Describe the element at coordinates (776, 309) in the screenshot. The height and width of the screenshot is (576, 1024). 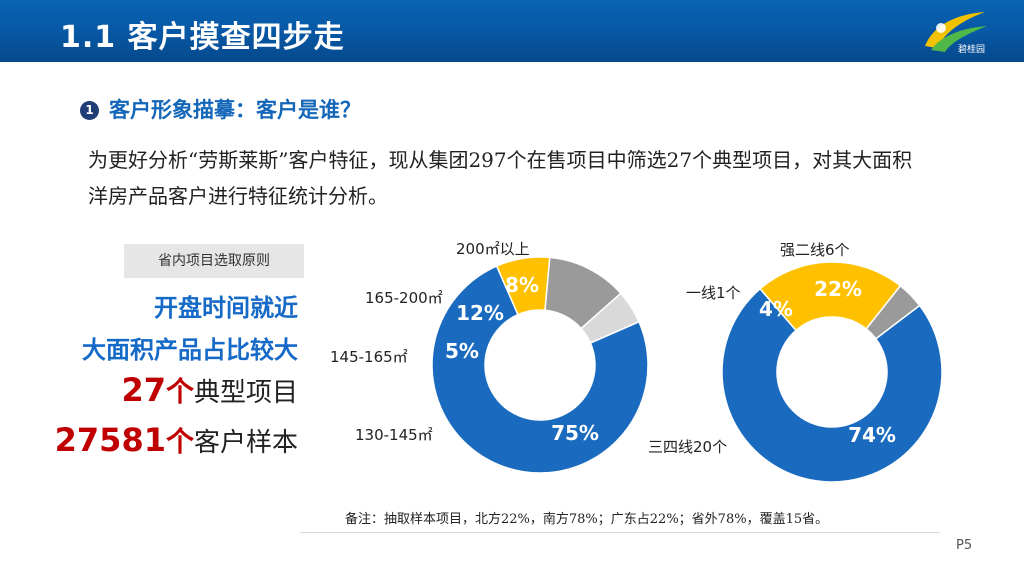
I see `slice-value-1-1: 4%` at that location.